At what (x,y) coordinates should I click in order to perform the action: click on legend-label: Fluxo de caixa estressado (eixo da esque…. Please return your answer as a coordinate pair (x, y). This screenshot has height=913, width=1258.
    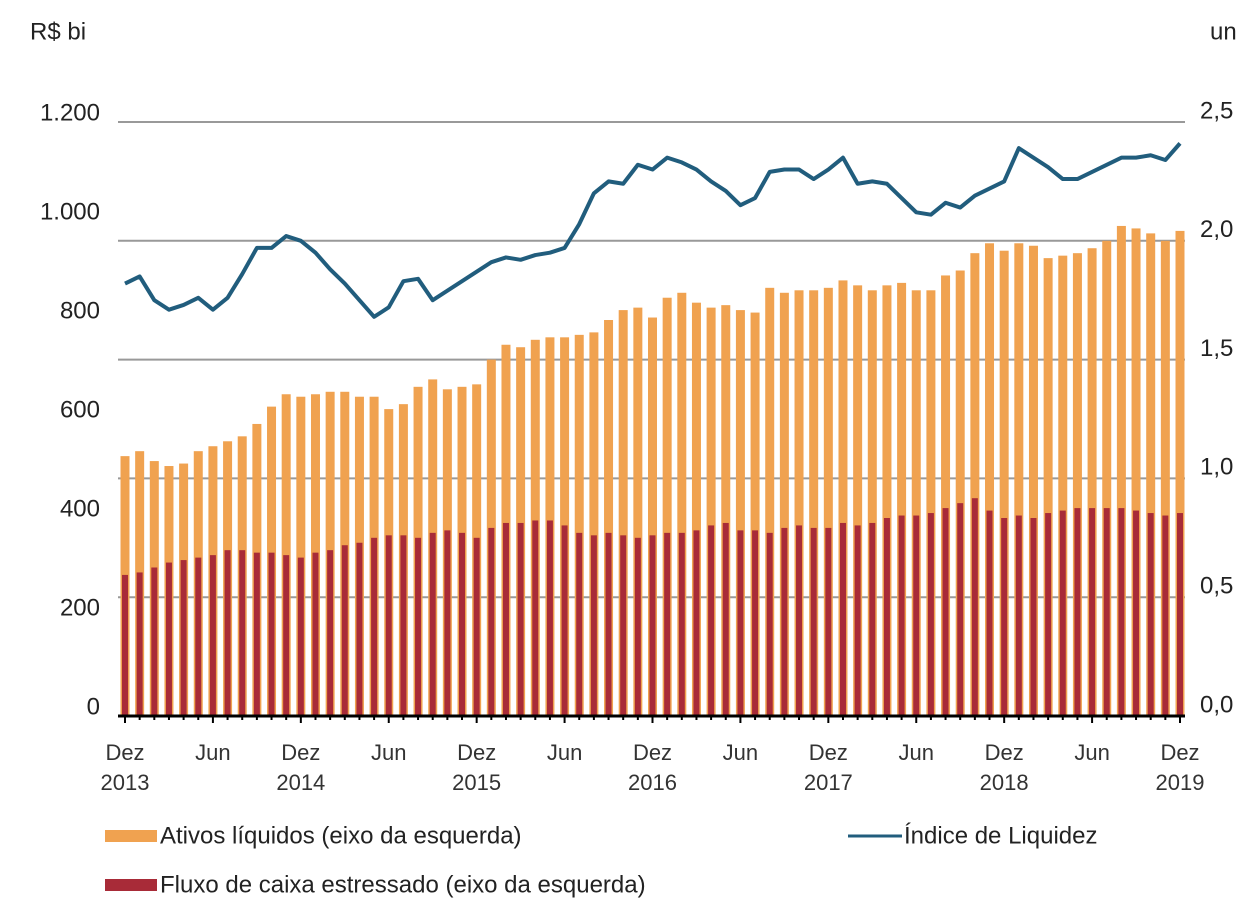
    Looking at the image, I should click on (403, 884).